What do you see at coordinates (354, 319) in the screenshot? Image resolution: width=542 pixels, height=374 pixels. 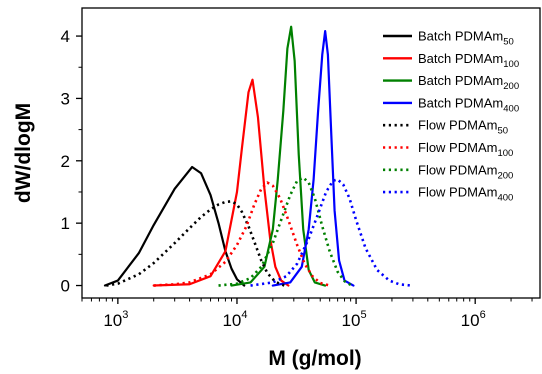 I see `x-tick-label: 10⁵` at bounding box center [354, 319].